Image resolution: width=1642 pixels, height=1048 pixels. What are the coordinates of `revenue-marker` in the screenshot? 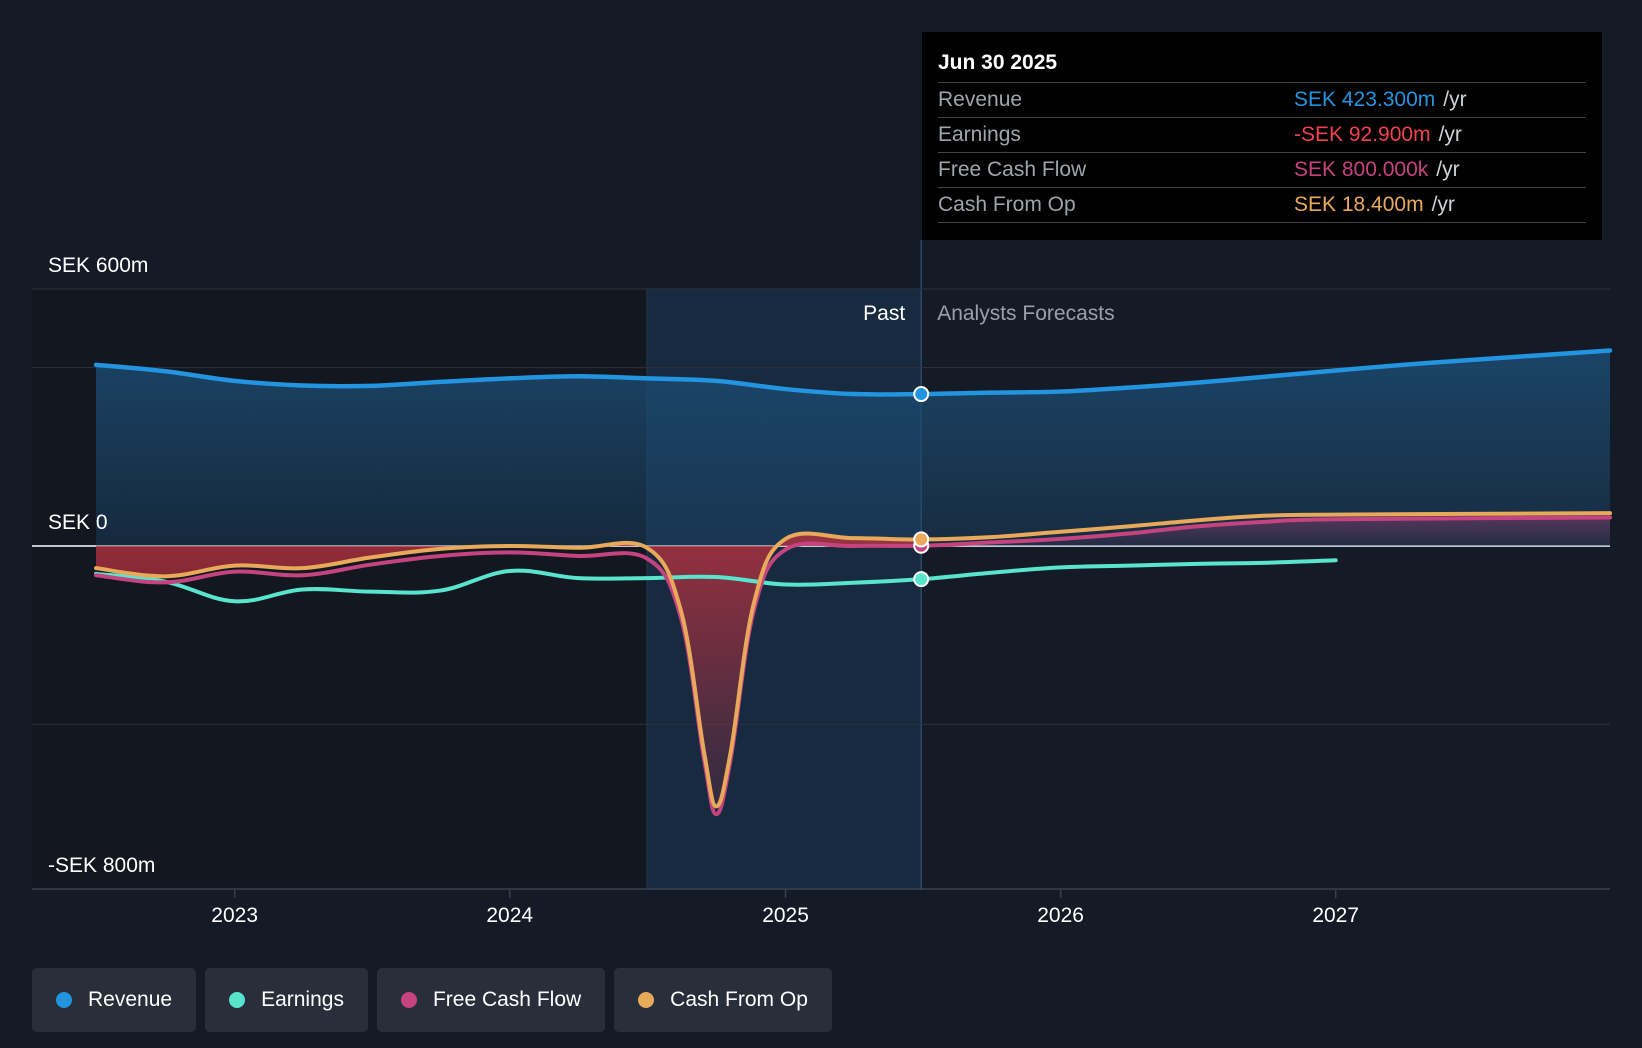 It's located at (921, 394).